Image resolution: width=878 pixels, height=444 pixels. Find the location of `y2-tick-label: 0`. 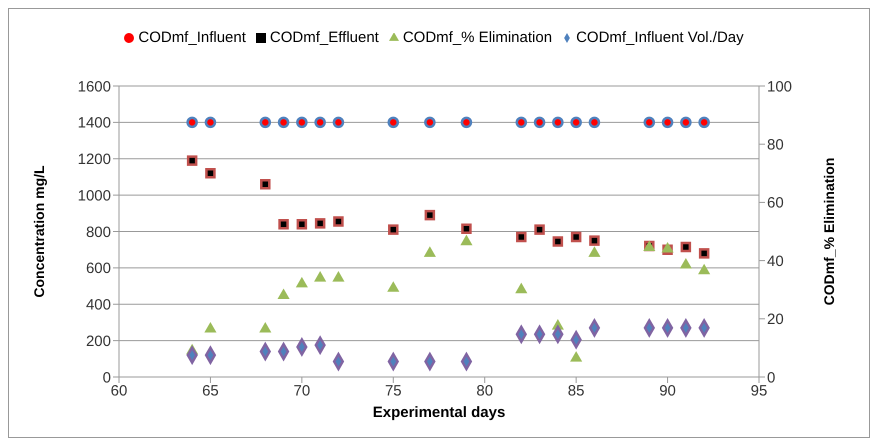

y2-tick-label: 0 is located at coordinates (771, 377).